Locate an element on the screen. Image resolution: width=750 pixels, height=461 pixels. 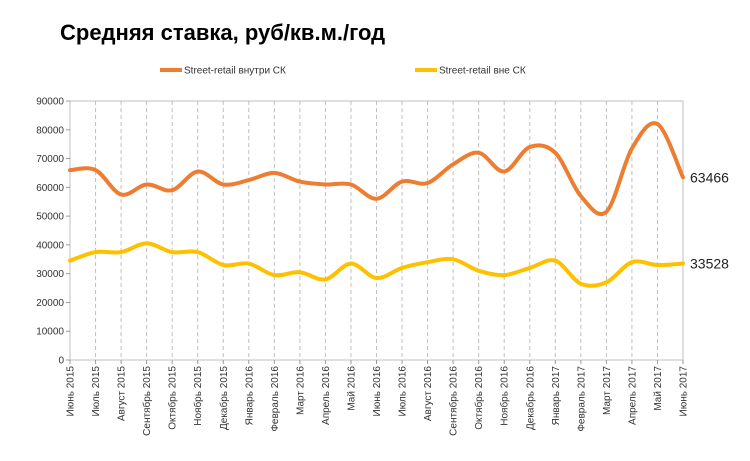
x-tick-label: Апрель 2016 is located at coordinates (326, 395).